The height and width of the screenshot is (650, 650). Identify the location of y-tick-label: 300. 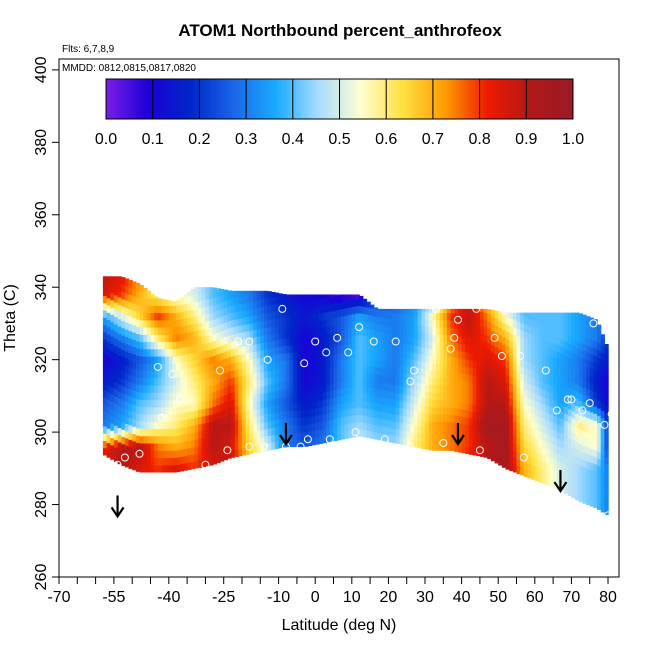
(41, 432).